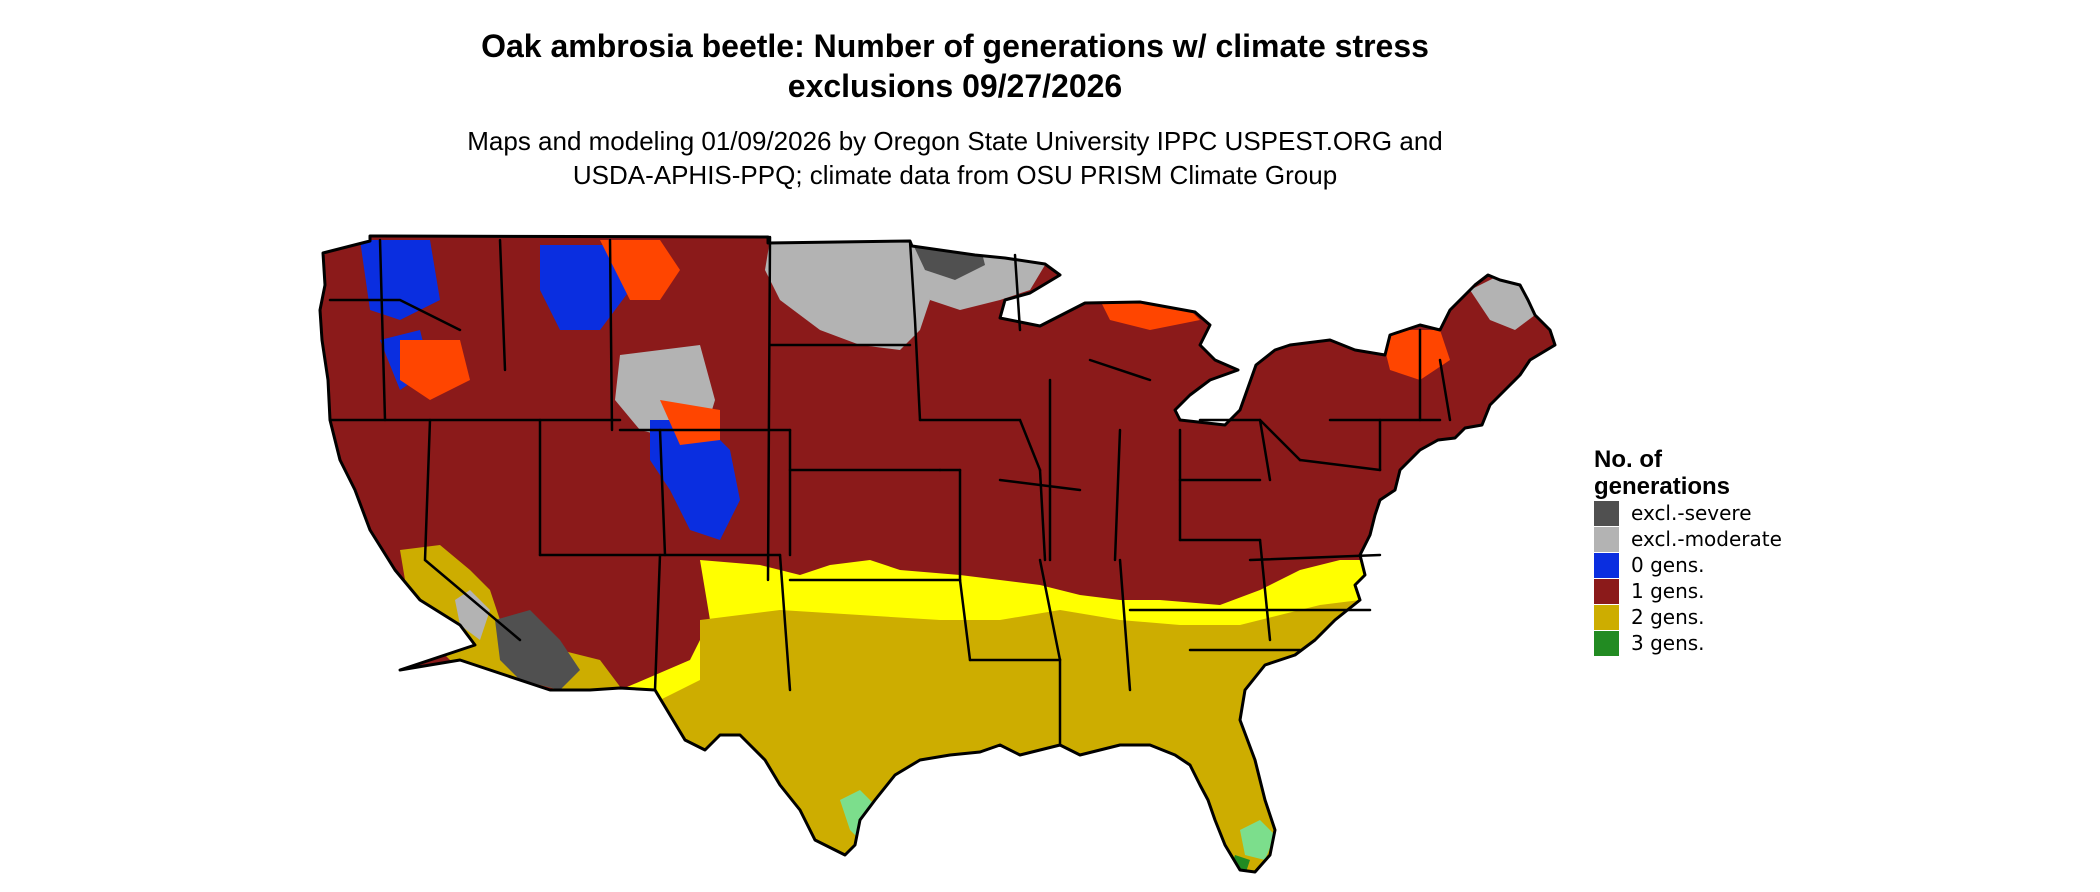 The width and height of the screenshot is (2100, 892). Describe the element at coordinates (1691, 513) in the screenshot. I see `legend-label-excl-severe: excl.-severe` at that location.